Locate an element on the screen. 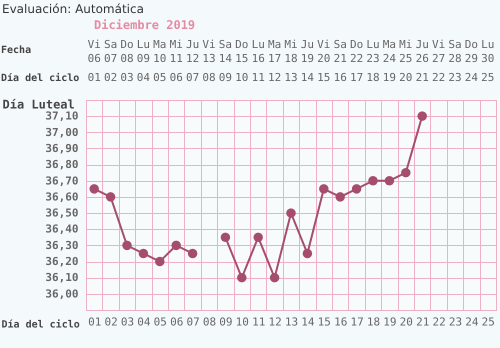  category-label: 10 is located at coordinates (241, 77).